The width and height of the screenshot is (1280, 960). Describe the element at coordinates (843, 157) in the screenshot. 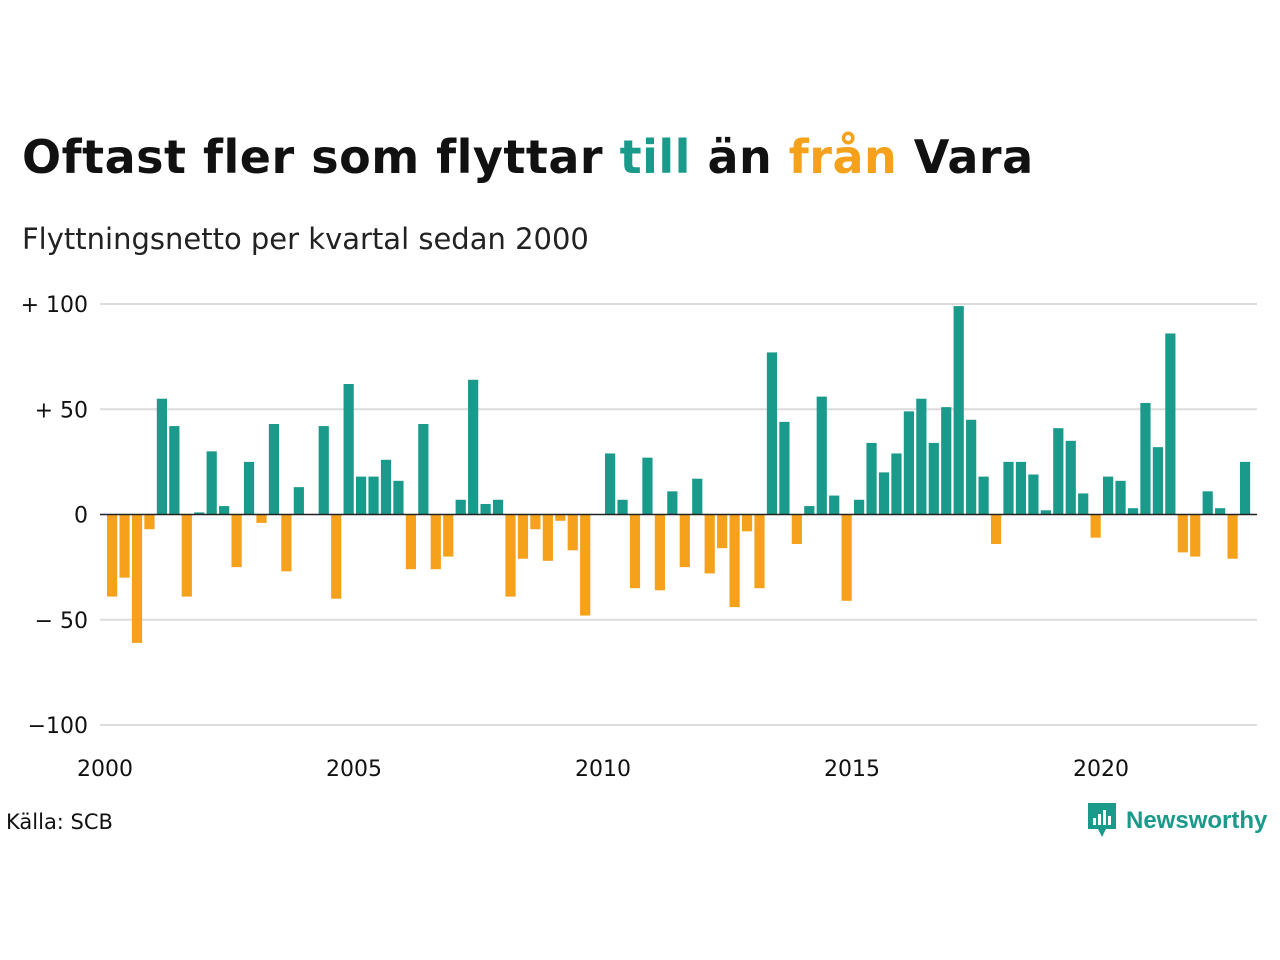

I see `title-highlight-fran: från` at that location.